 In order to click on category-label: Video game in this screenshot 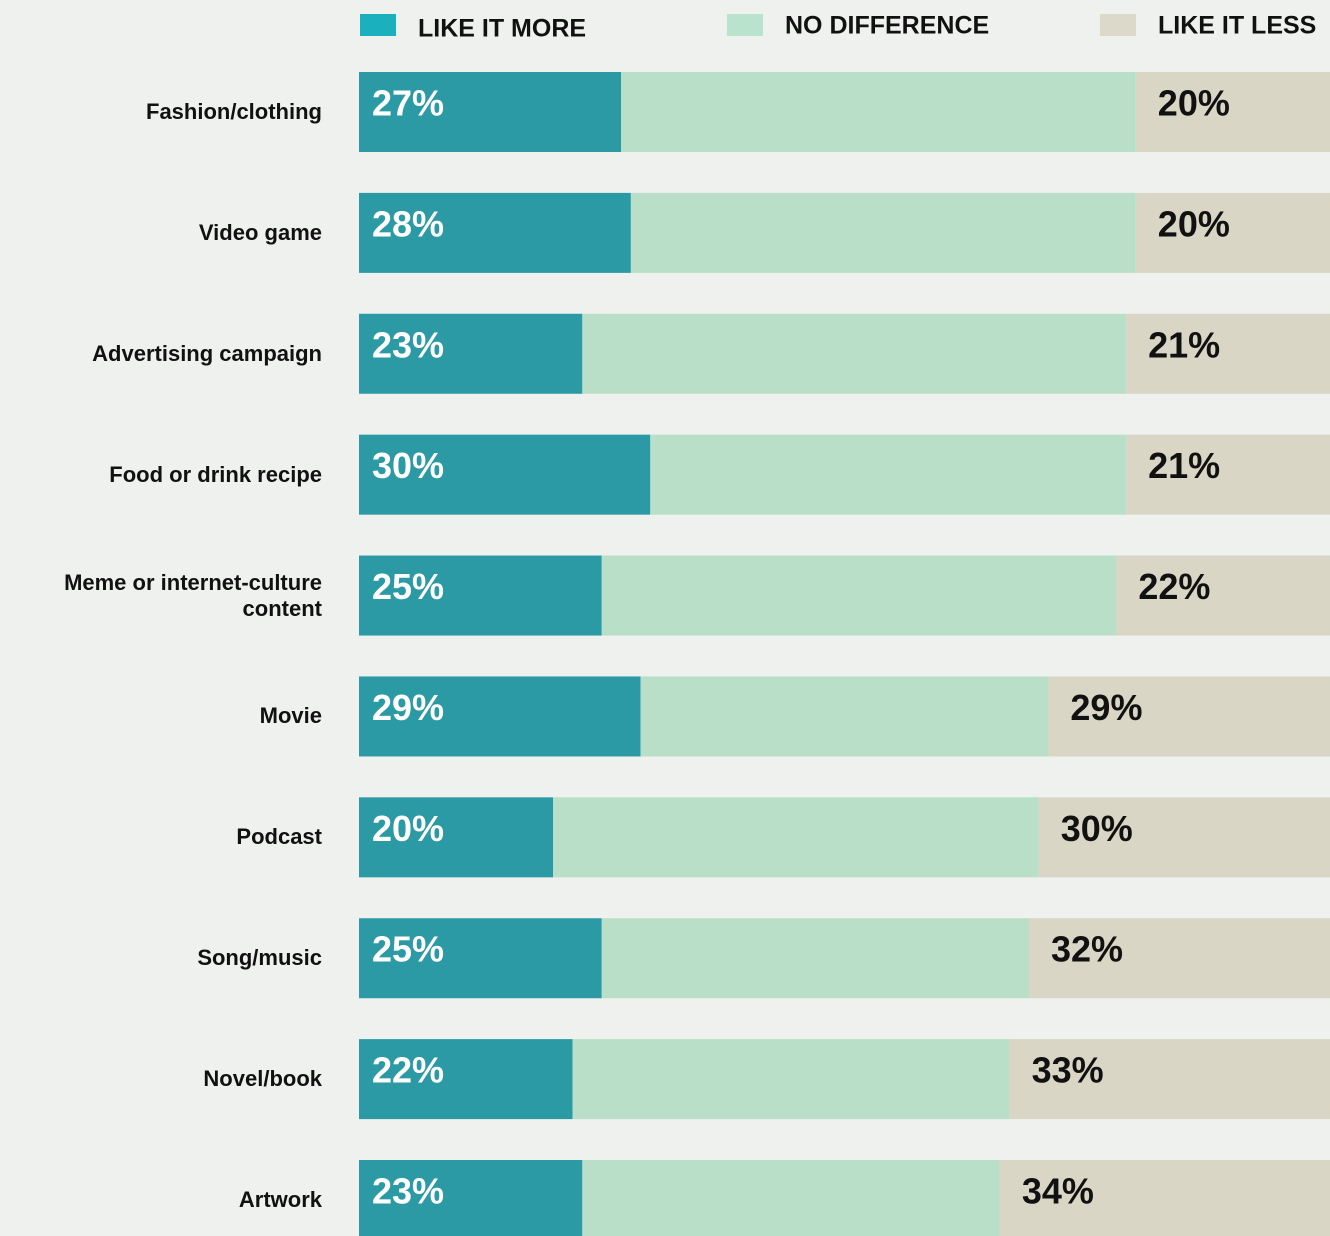, I will do `click(260, 232)`.